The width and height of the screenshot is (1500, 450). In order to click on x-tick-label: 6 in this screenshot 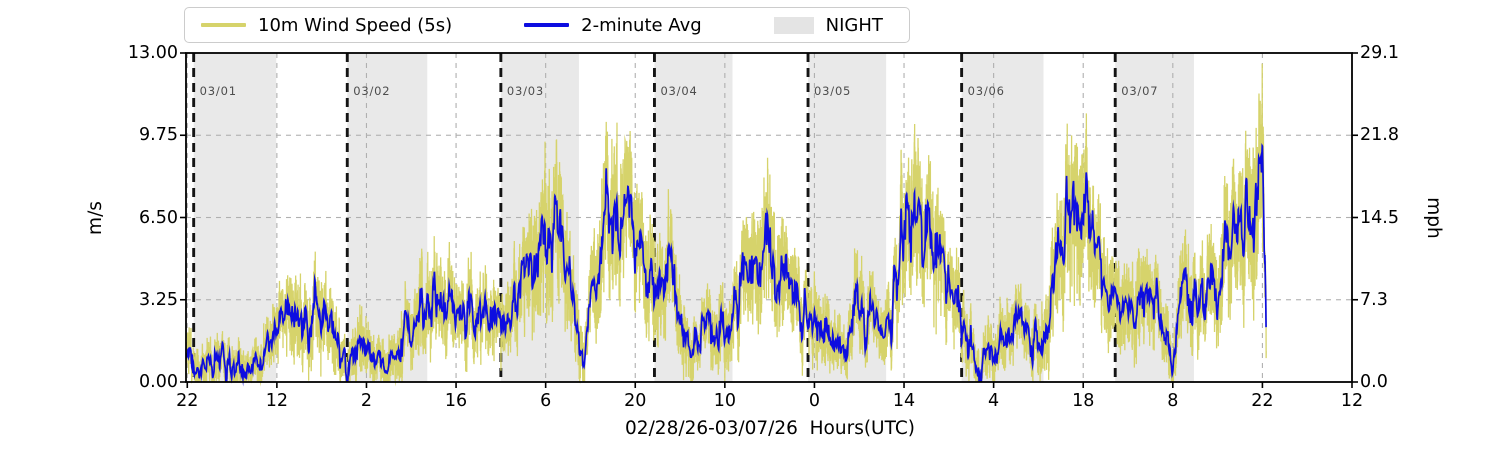, I will do `click(546, 401)`.